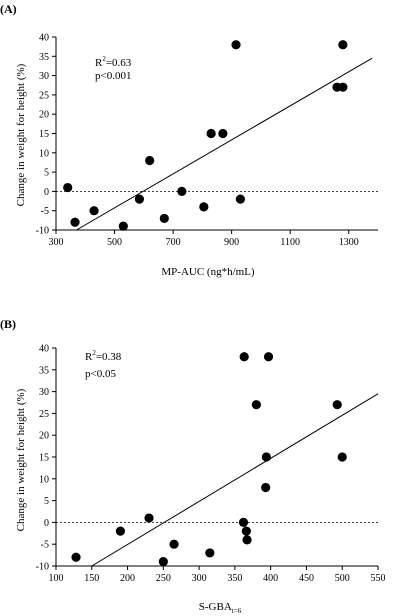 Image resolution: width=400 pixels, height=616 pixels. What do you see at coordinates (8, 324) in the screenshot?
I see `panel-b-label: (B)` at bounding box center [8, 324].